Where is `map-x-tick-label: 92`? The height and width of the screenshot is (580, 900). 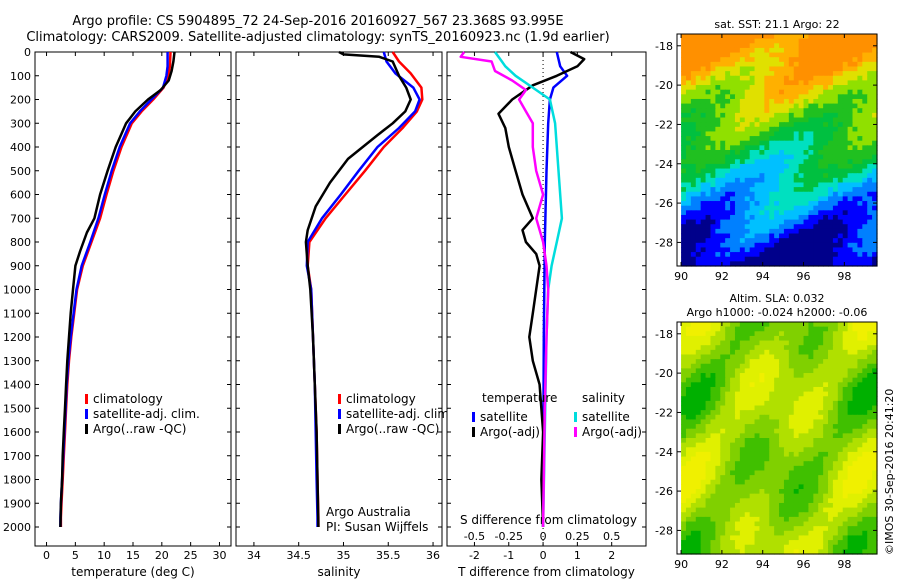
map-x-tick-label: 92 is located at coordinates (722, 564).